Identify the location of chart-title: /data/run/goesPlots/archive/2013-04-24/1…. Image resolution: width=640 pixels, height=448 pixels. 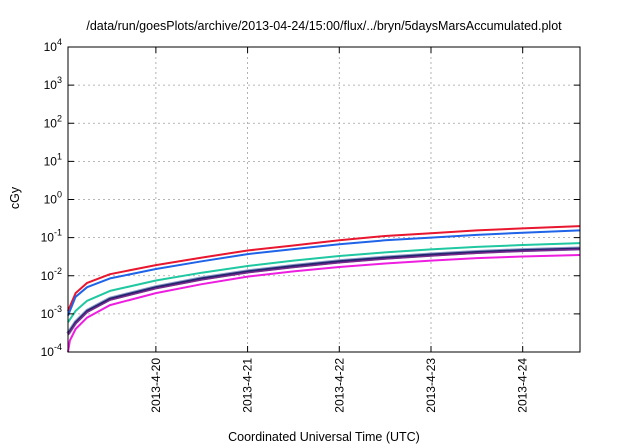
(324, 26).